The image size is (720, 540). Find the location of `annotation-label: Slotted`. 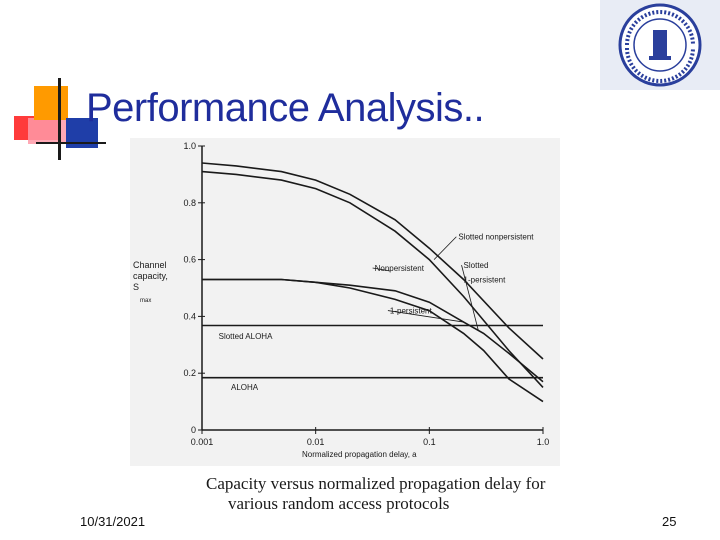

annotation-label: Slotted is located at coordinates (476, 265).